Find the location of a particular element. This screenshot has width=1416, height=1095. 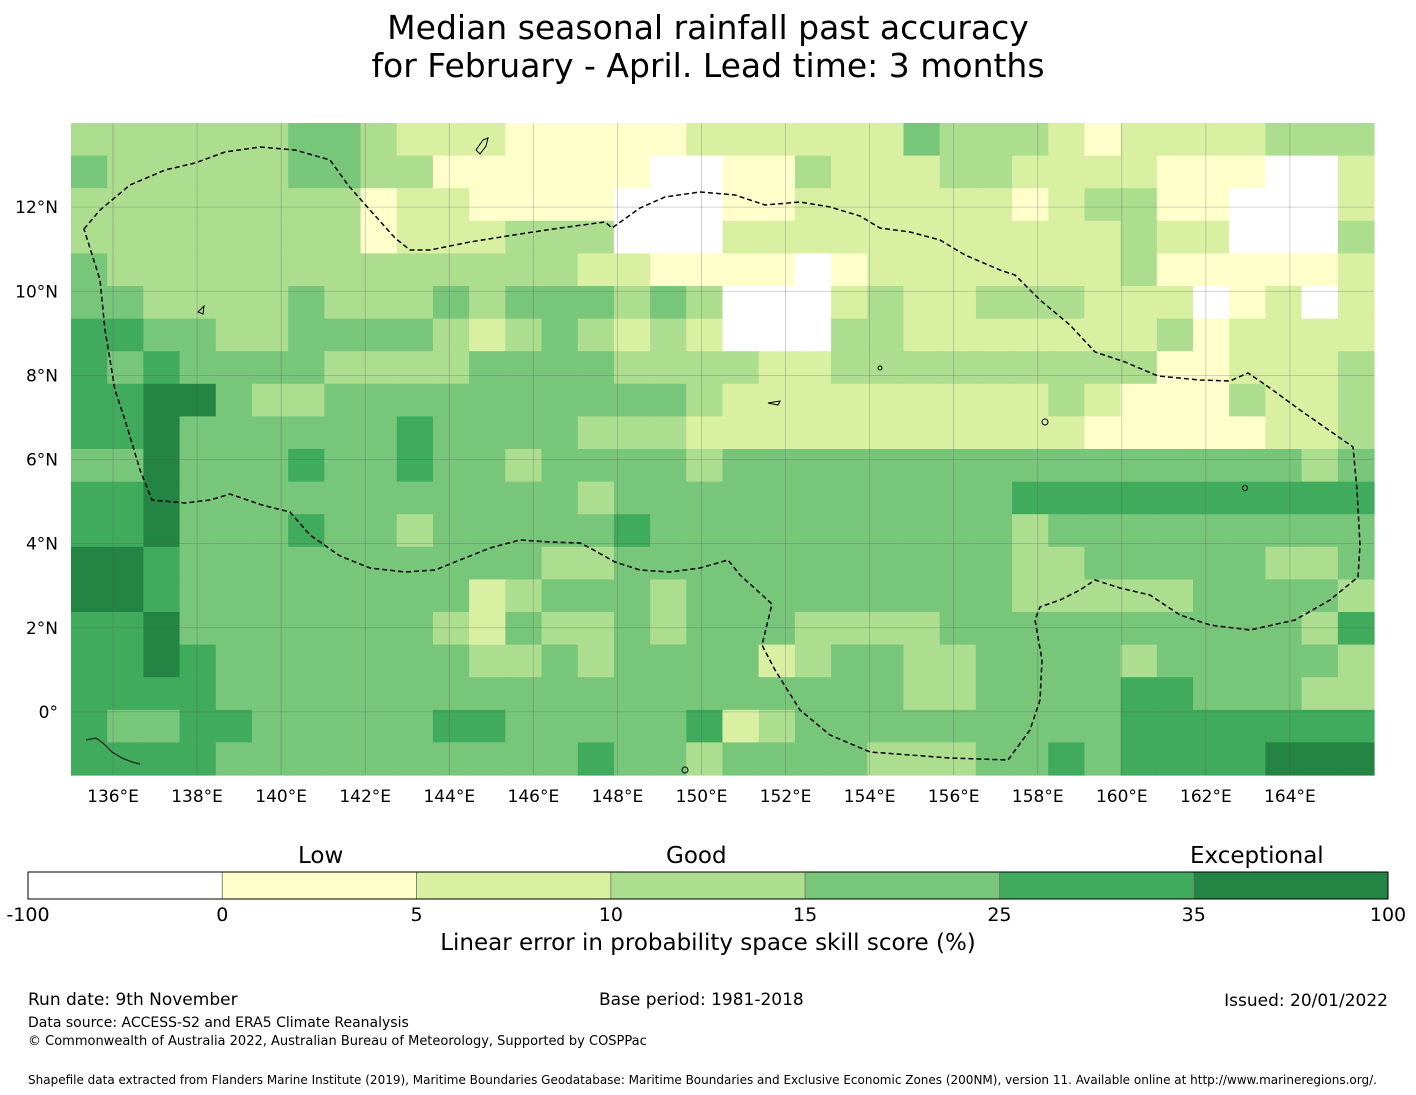

colorbar-swatch is located at coordinates (514, 885).